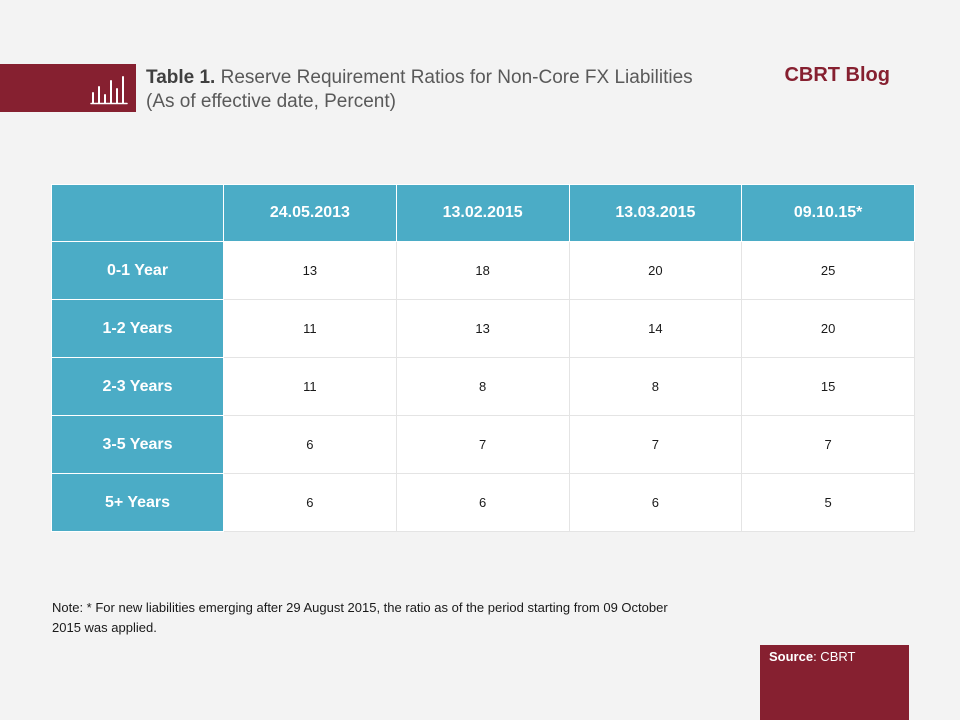 The width and height of the screenshot is (960, 720). I want to click on row-label: 5+ Years, so click(137, 502).